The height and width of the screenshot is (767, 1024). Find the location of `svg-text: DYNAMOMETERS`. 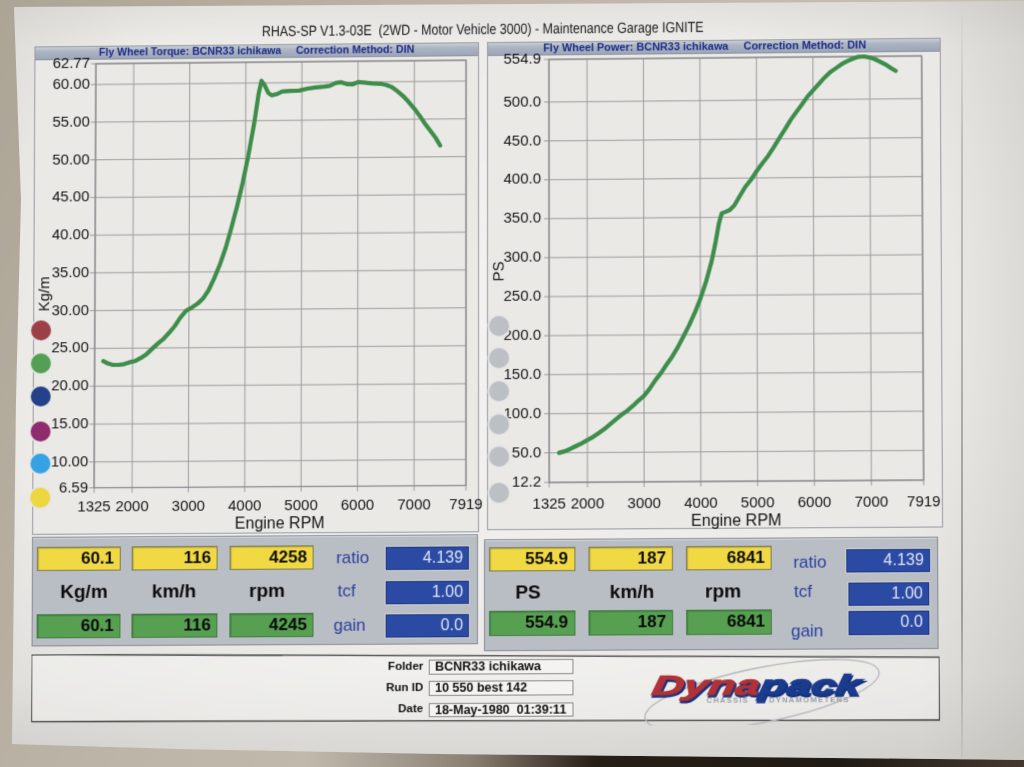

svg-text: DYNAMOMETERS is located at coordinates (809, 700).